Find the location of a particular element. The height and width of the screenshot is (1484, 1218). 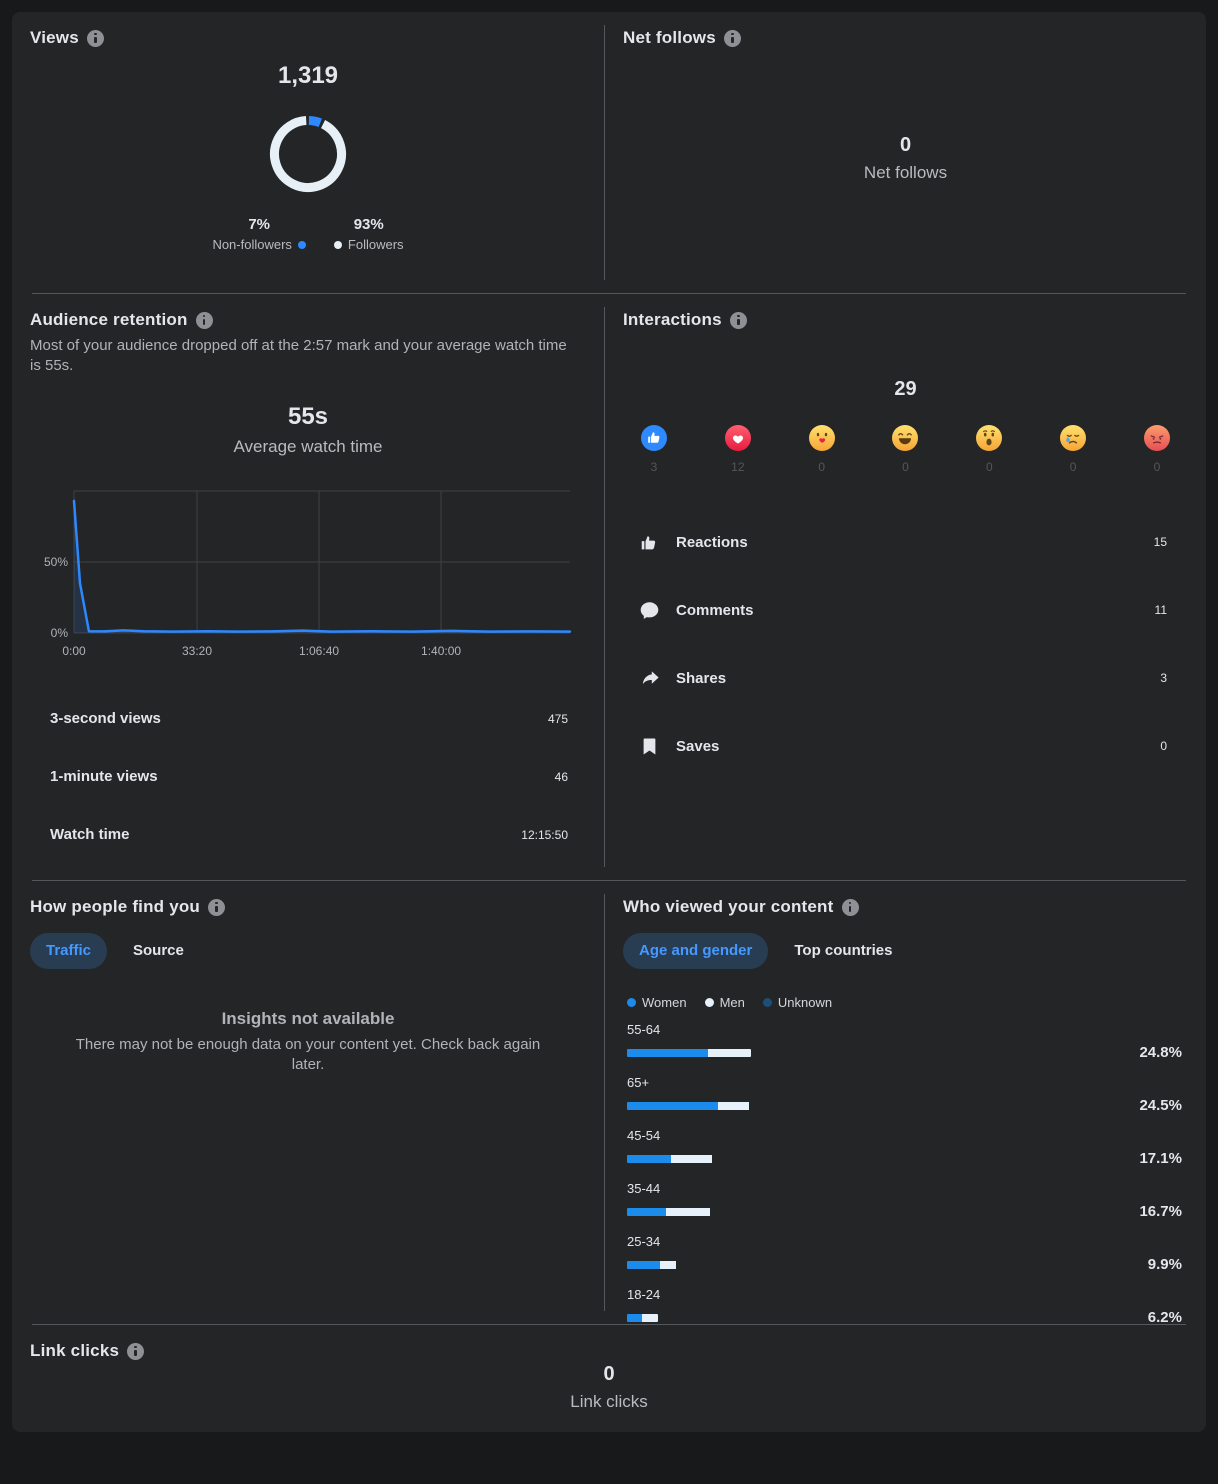

tab-age-and-gender: Age and gender is located at coordinates (696, 951).